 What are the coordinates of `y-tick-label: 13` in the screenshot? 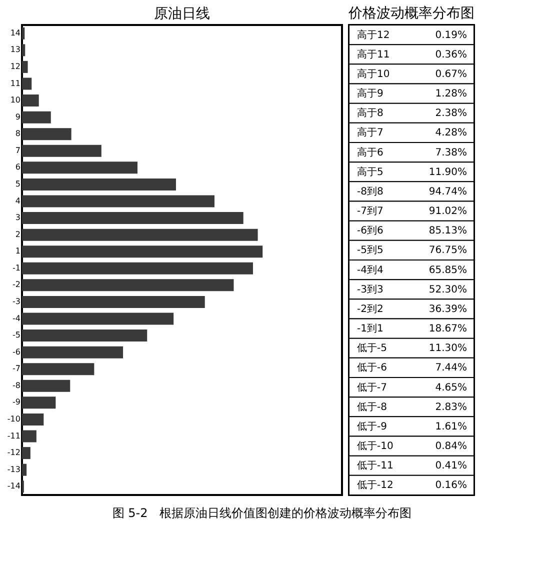 It's located at (15, 49).